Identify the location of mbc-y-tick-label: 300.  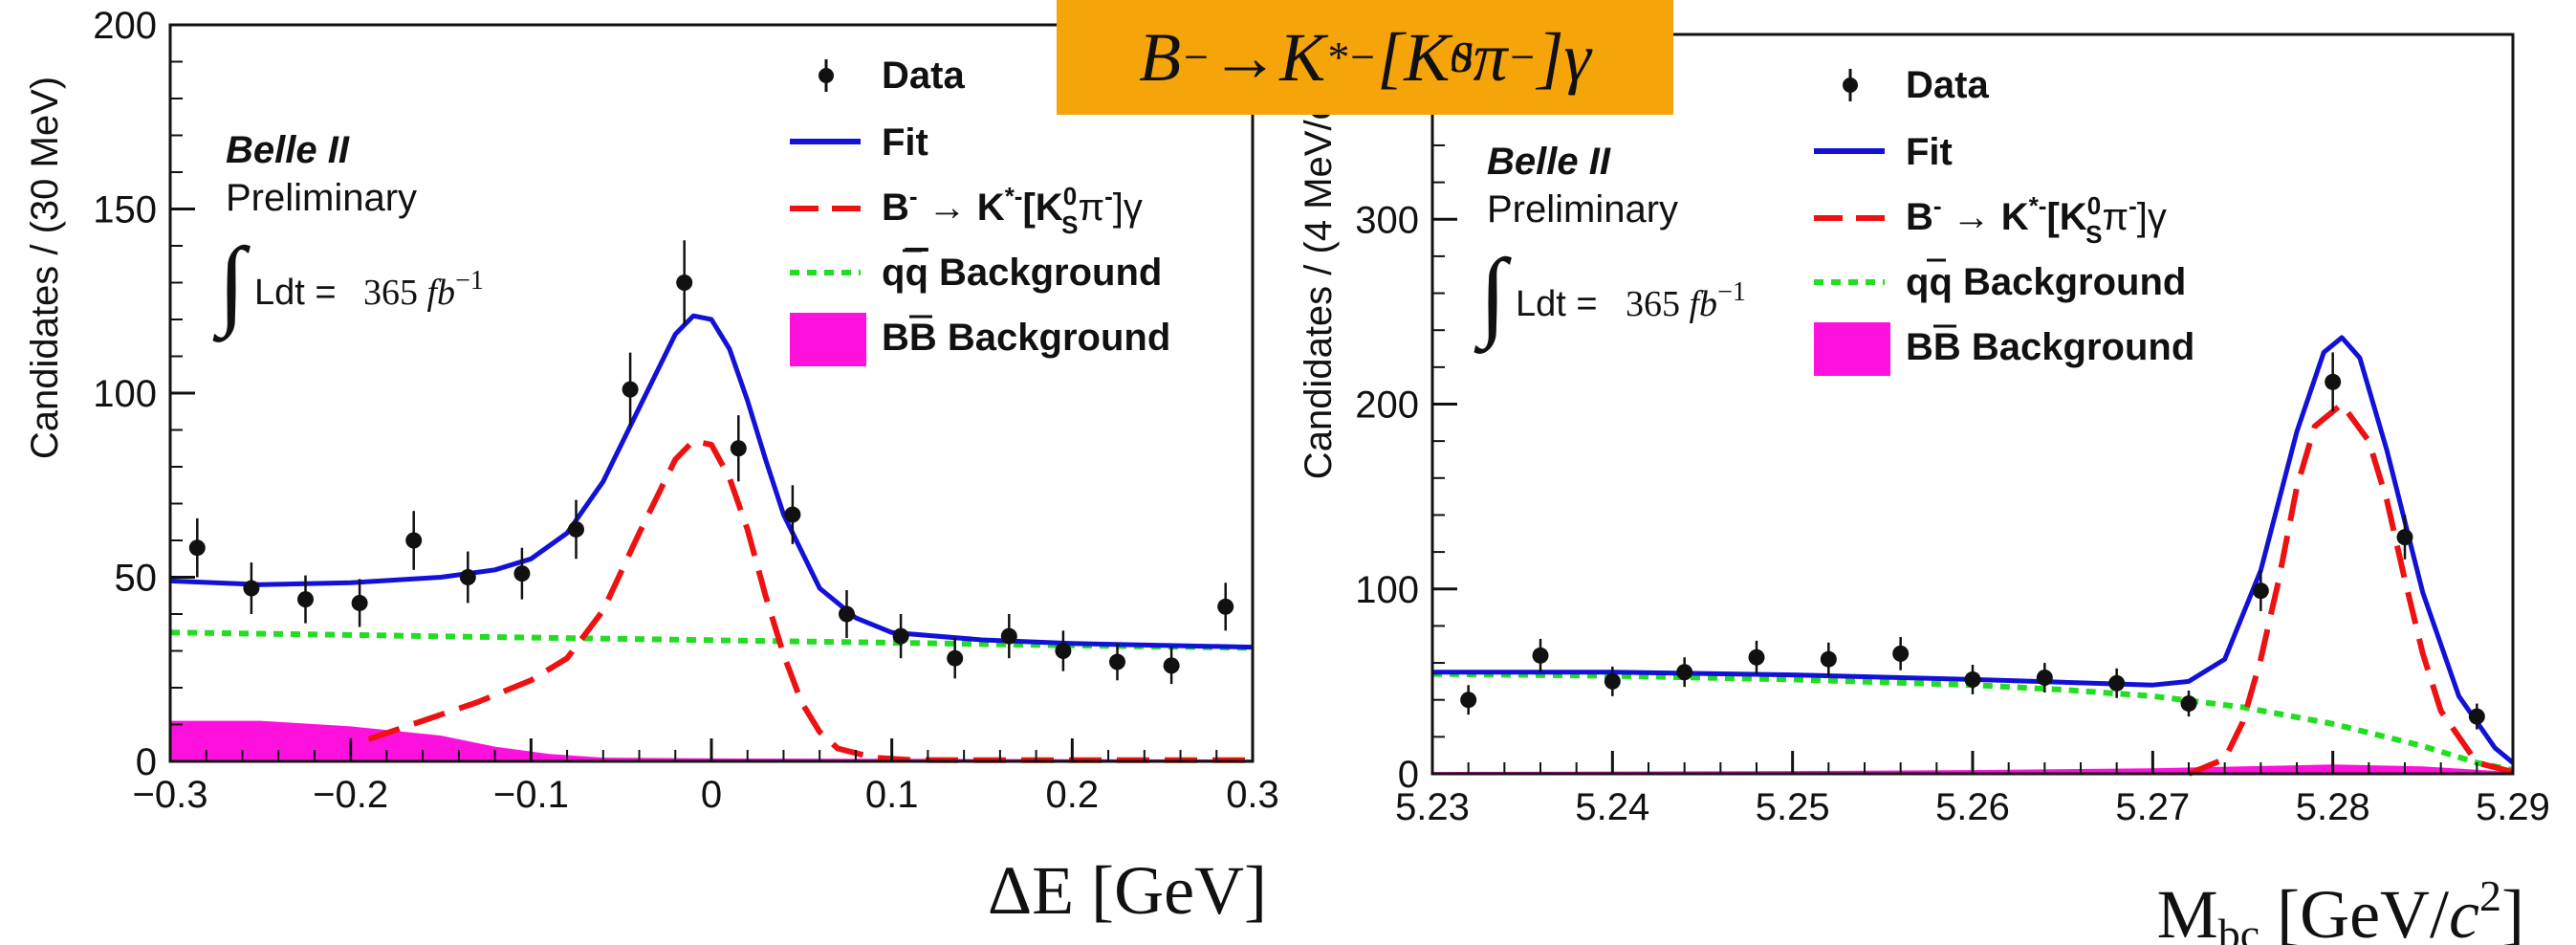
(1387, 220).